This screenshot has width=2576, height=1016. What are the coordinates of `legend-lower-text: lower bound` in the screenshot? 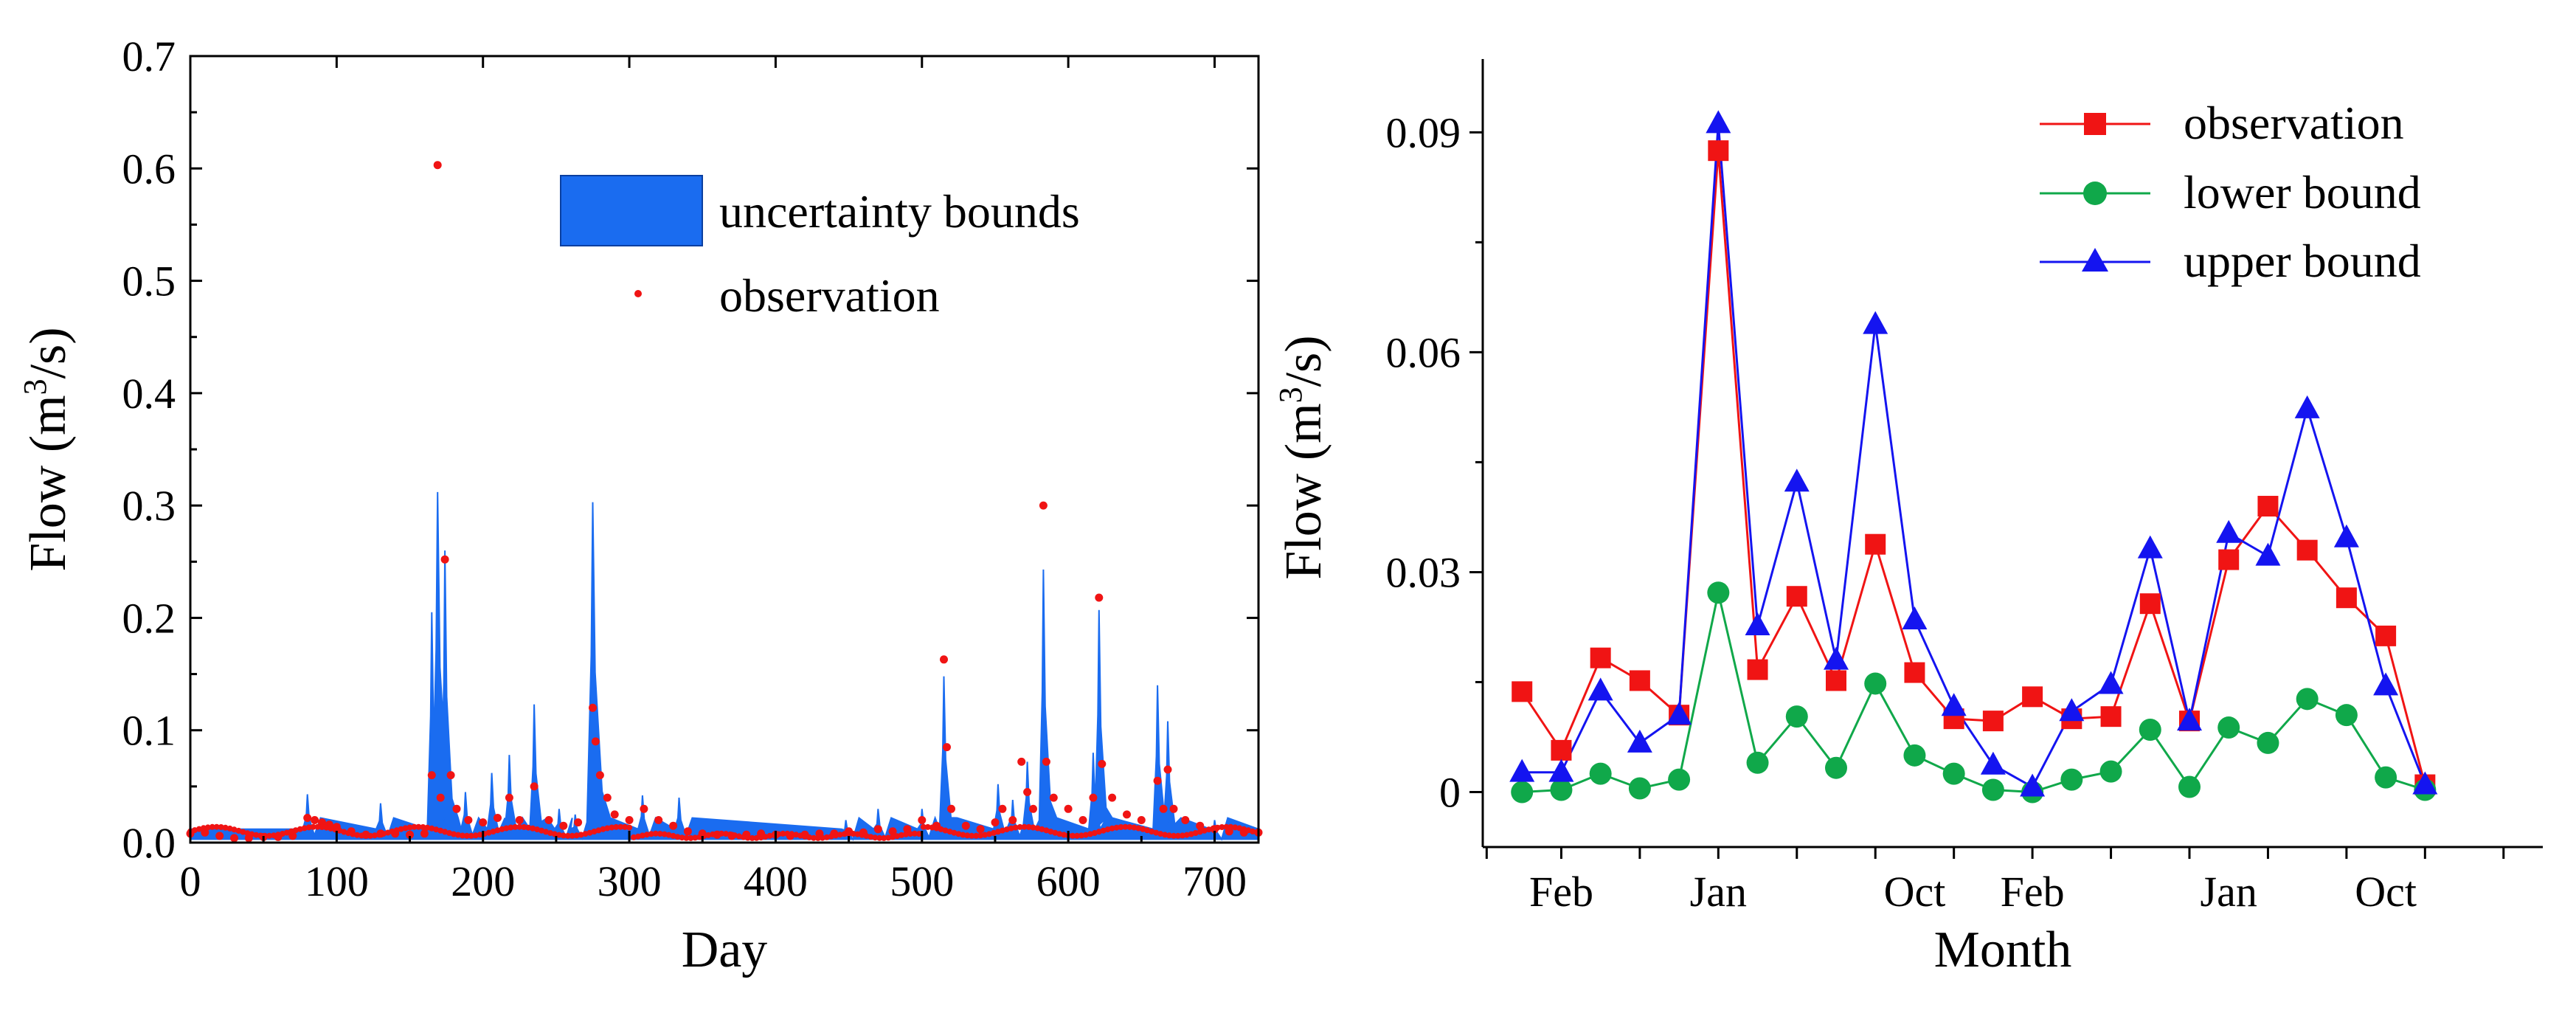 It's located at (2302, 192).